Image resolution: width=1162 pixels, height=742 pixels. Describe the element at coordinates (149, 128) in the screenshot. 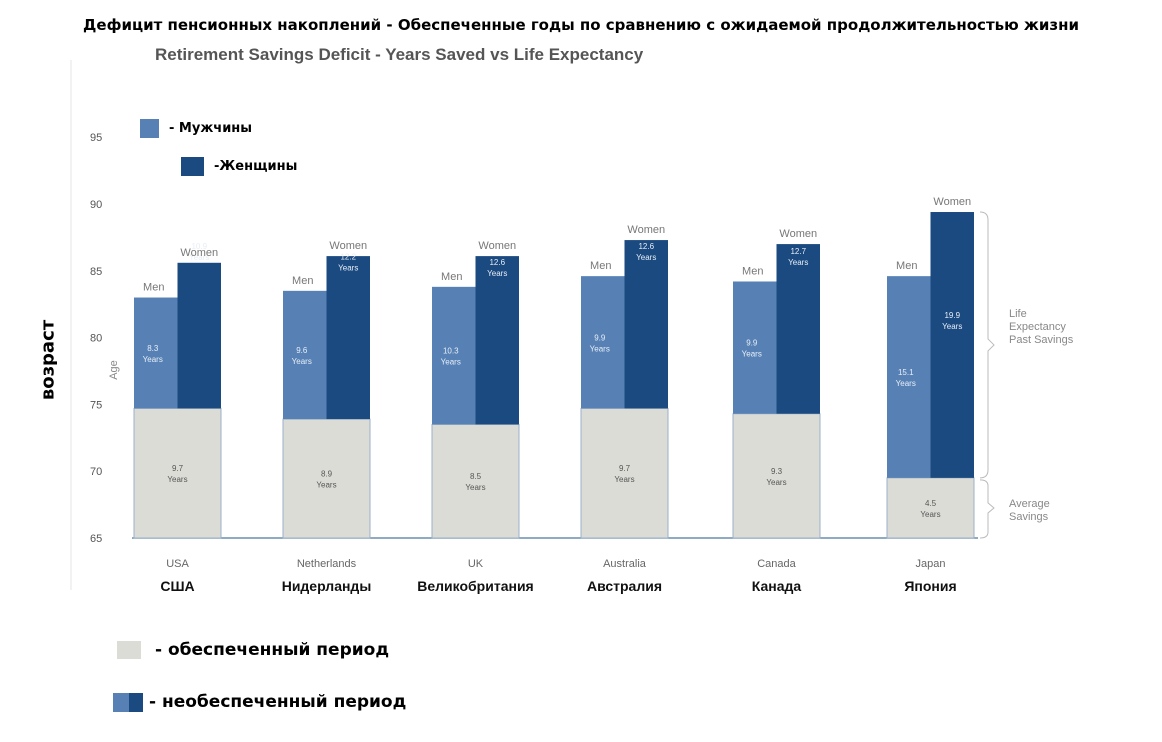

I see `legend-swatch-men` at that location.